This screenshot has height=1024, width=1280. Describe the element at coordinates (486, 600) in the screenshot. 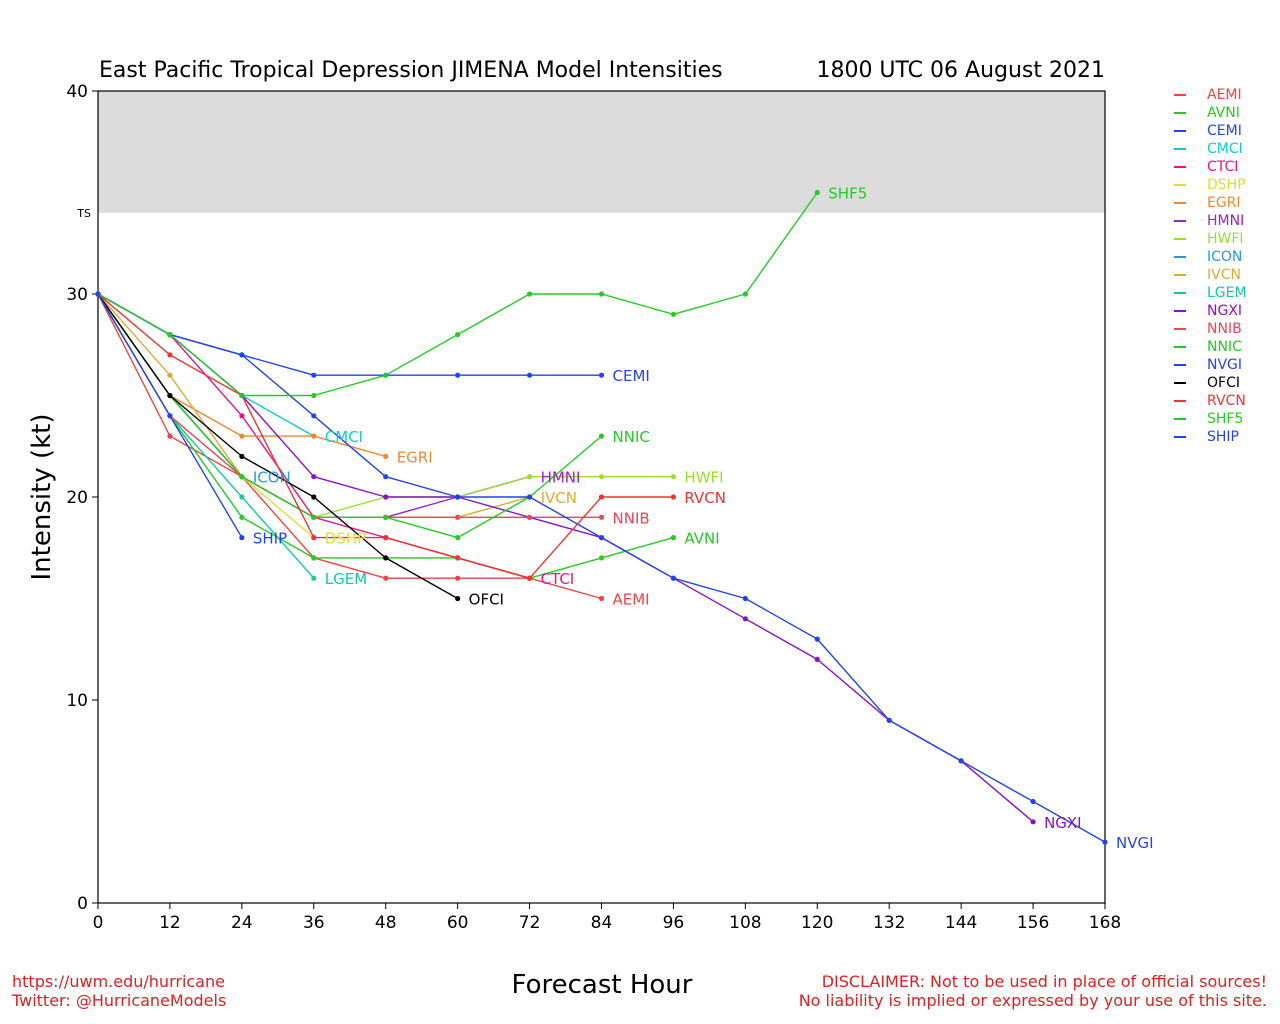

I see `series-end-label-ofci: OFCI` at that location.